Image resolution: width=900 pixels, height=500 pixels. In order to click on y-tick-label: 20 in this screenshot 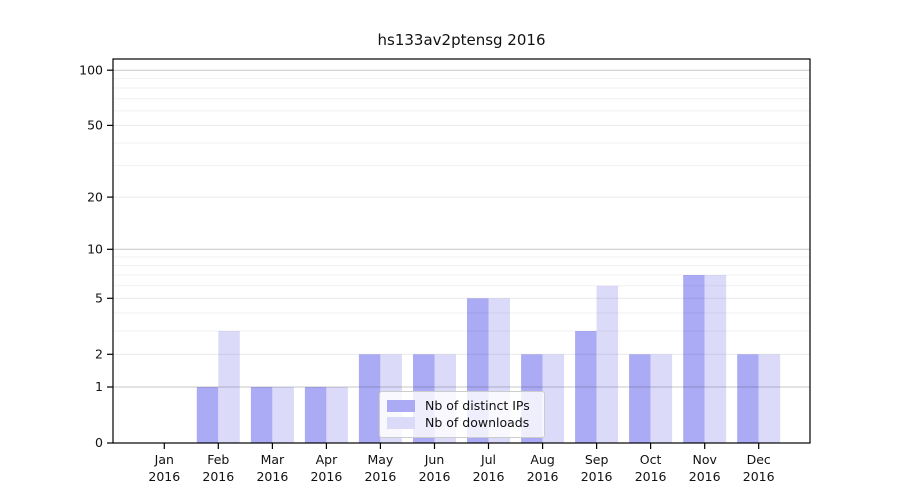, I will do `click(95, 196)`.